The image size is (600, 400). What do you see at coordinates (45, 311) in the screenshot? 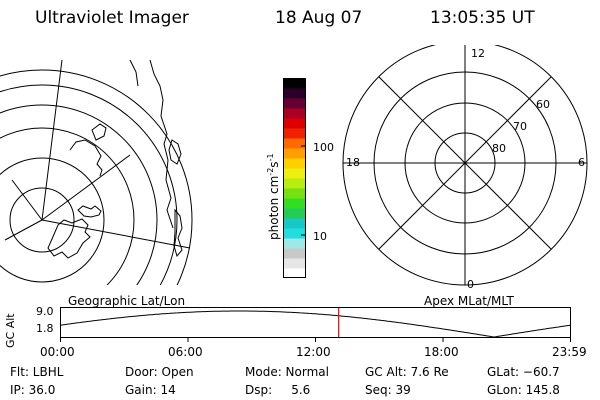
I see `timeline-y-max: 9.0` at bounding box center [45, 311].